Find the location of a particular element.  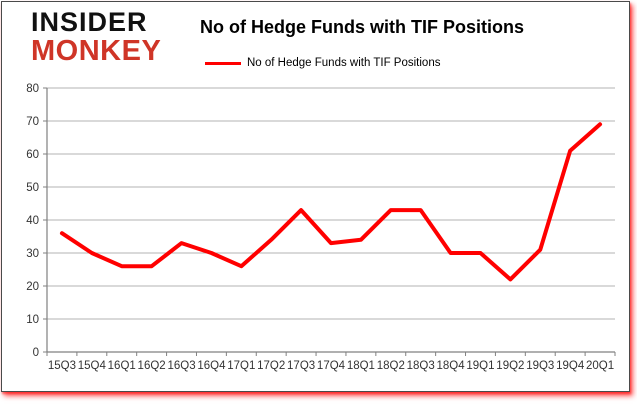

logo-monkey-text: MONKEY is located at coordinates (96, 51).